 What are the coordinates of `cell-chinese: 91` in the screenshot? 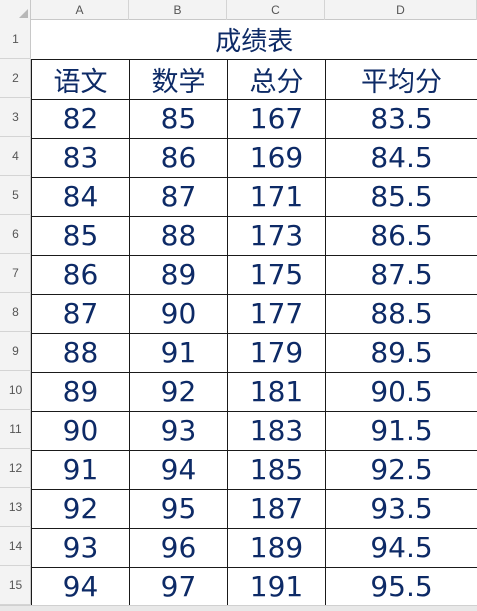 It's located at (81, 469).